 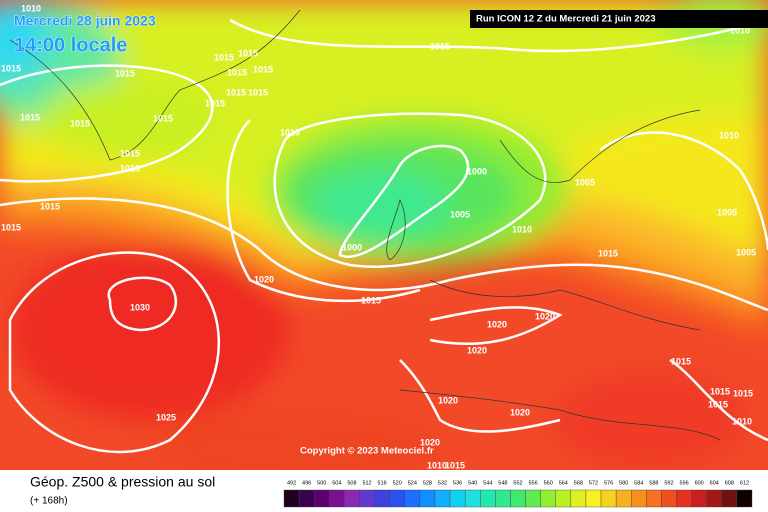 What do you see at coordinates (623, 483) in the screenshot?
I see `scale-label: 580` at bounding box center [623, 483].